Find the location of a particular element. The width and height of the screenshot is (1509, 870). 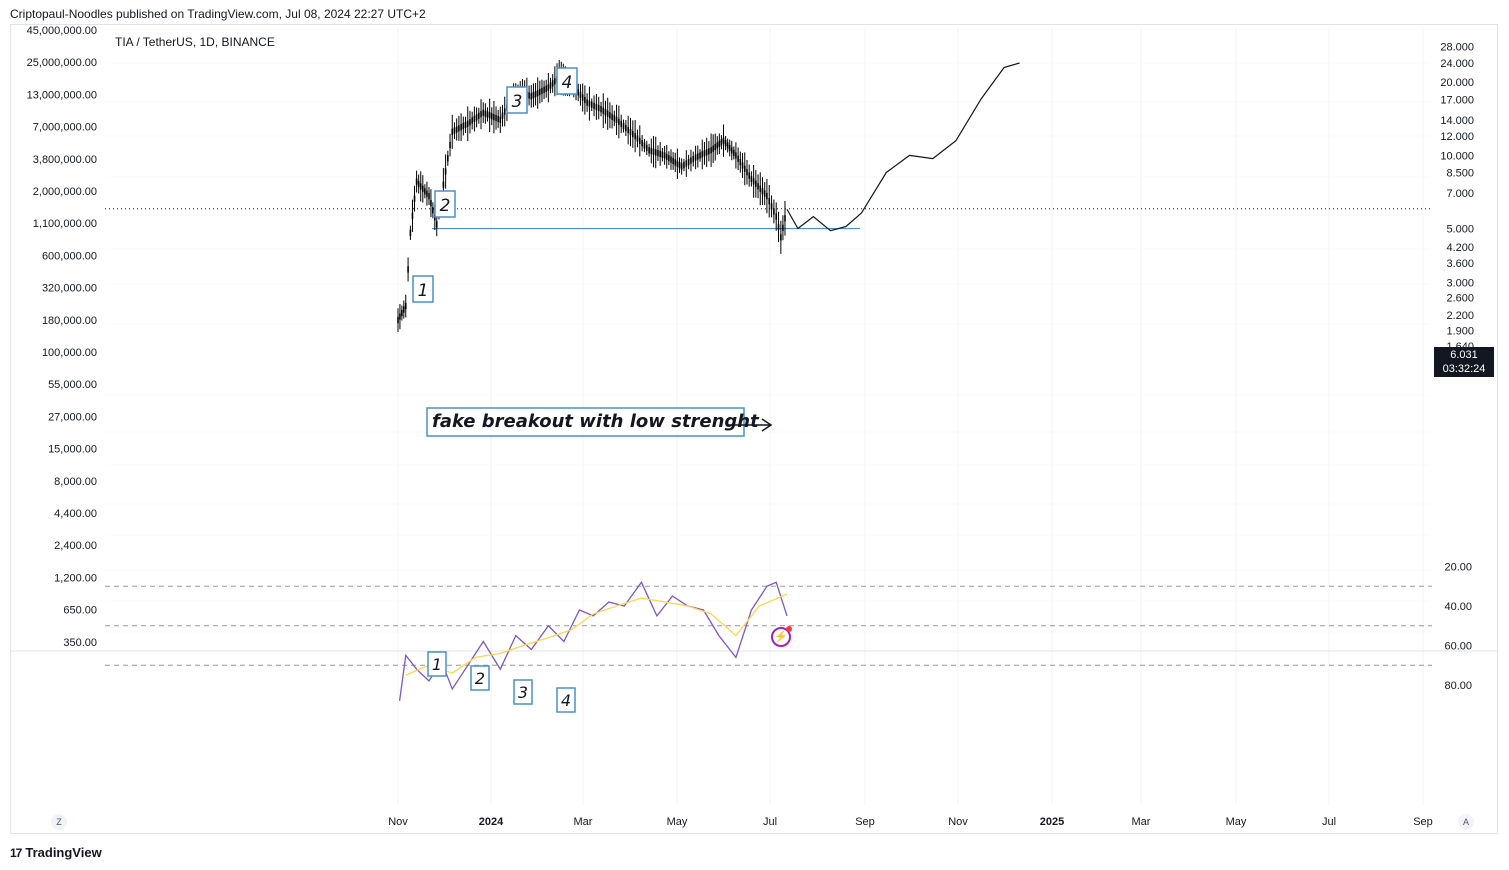

wave-label: 3 is located at coordinates (517, 102).